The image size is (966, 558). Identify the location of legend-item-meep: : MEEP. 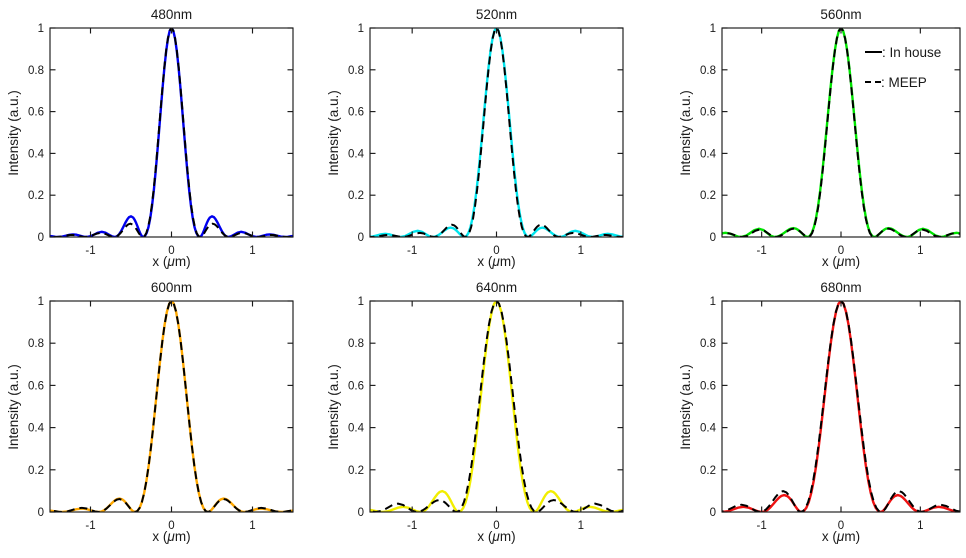
(903, 82).